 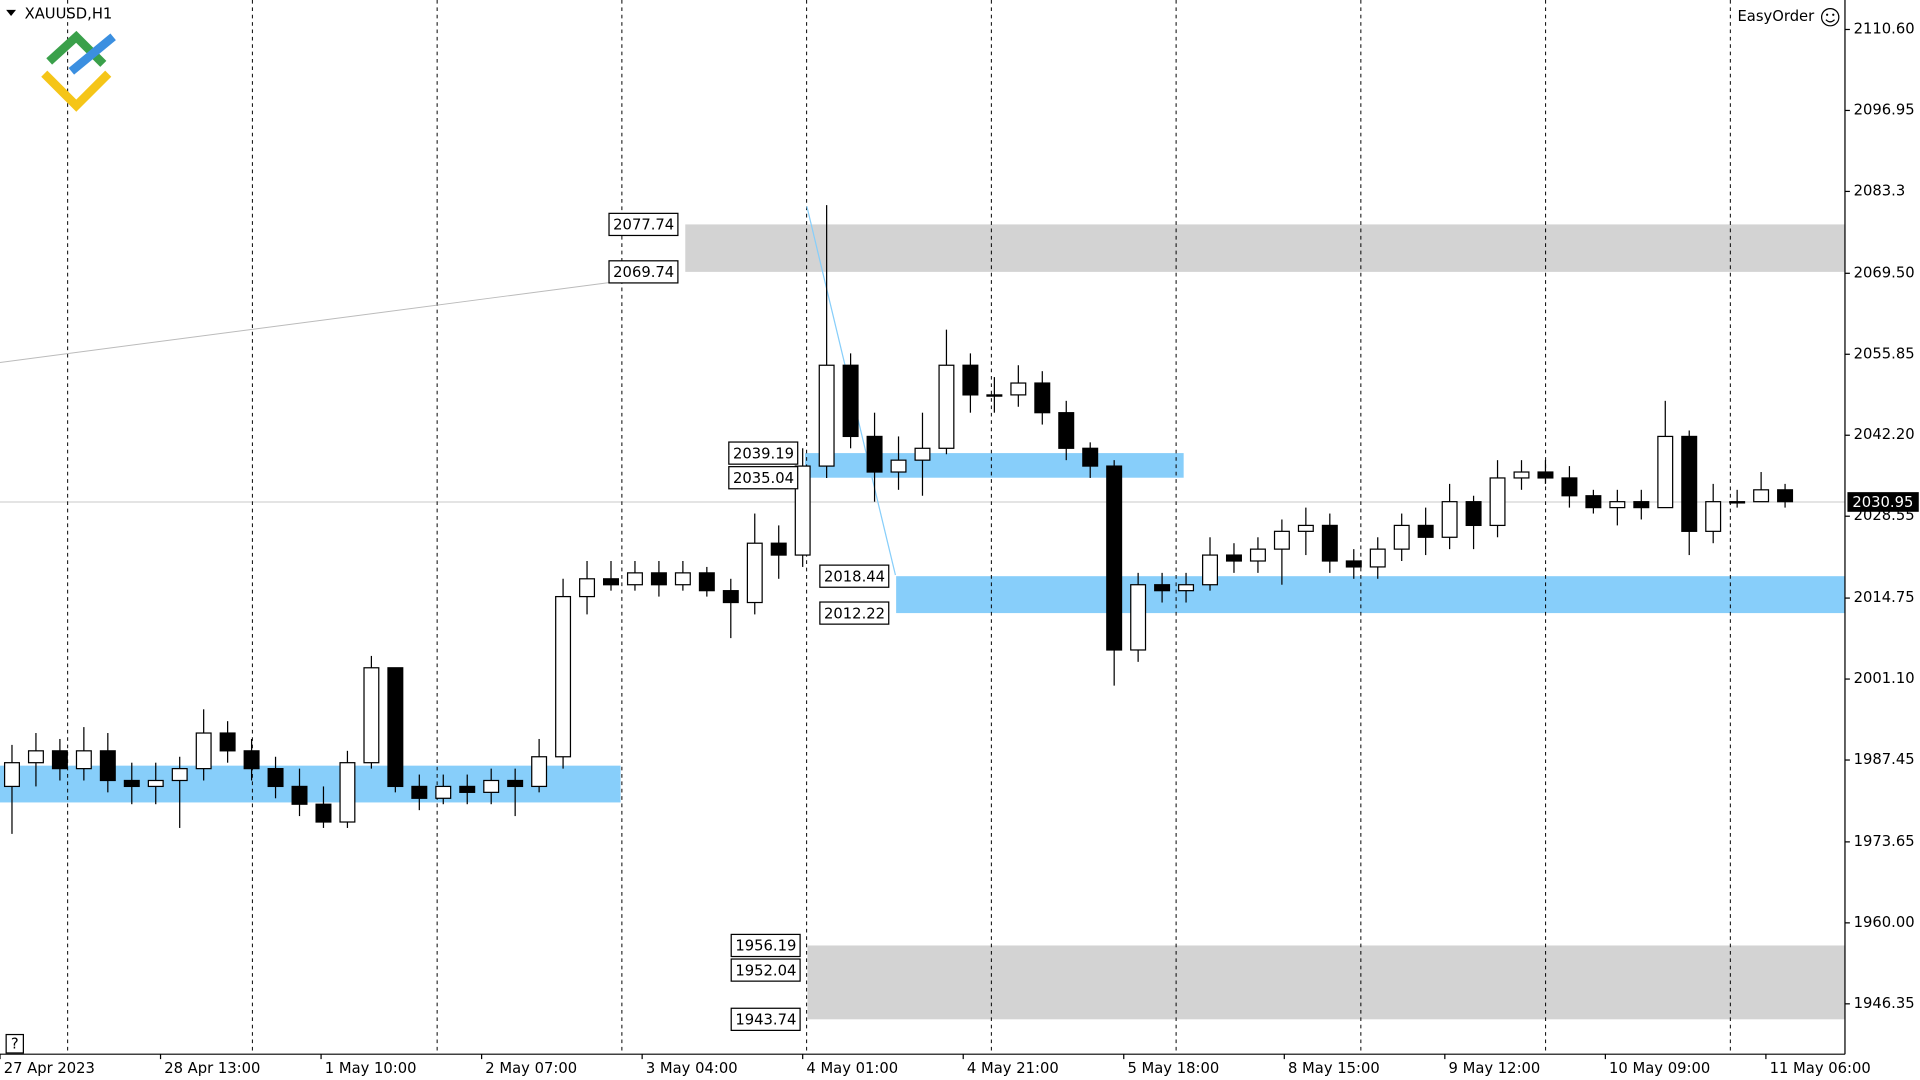 I want to click on x-tick-label: 27 Apr 2023, so click(x=49, y=1068).